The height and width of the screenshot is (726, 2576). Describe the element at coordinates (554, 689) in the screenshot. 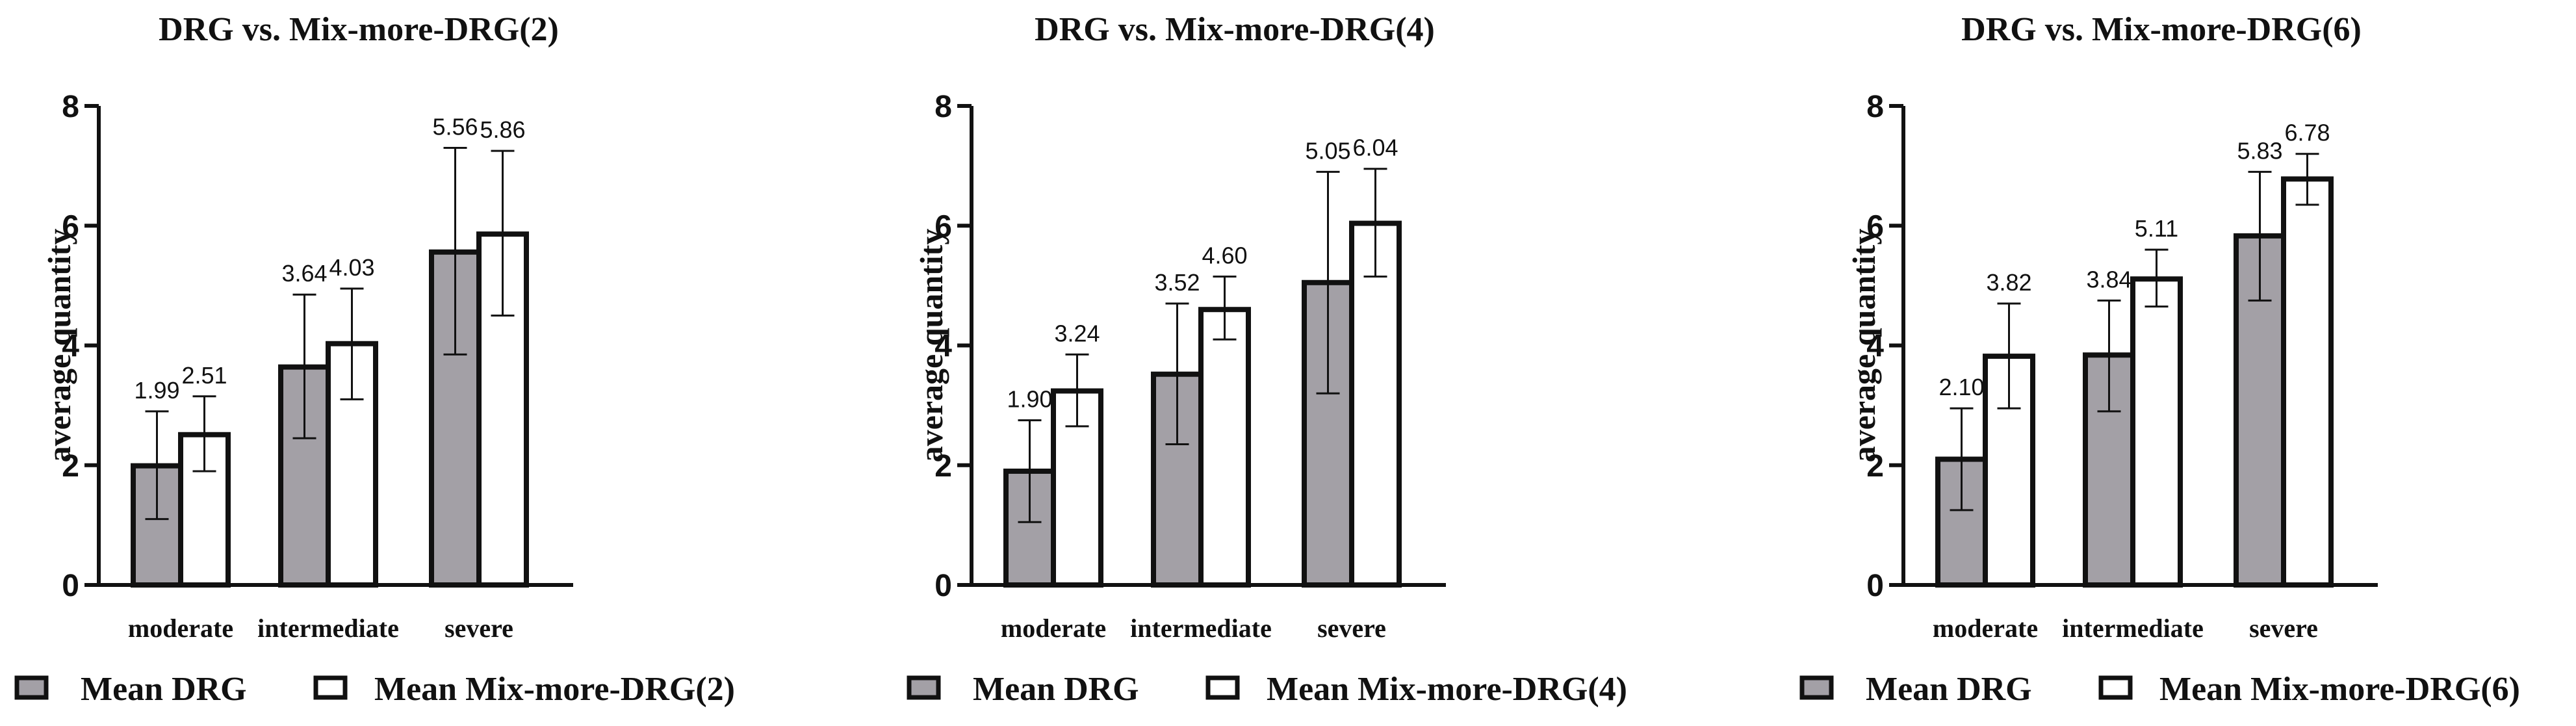

I see `legend-label-mean-mix: Mean Mix-more-DRG(2)` at that location.